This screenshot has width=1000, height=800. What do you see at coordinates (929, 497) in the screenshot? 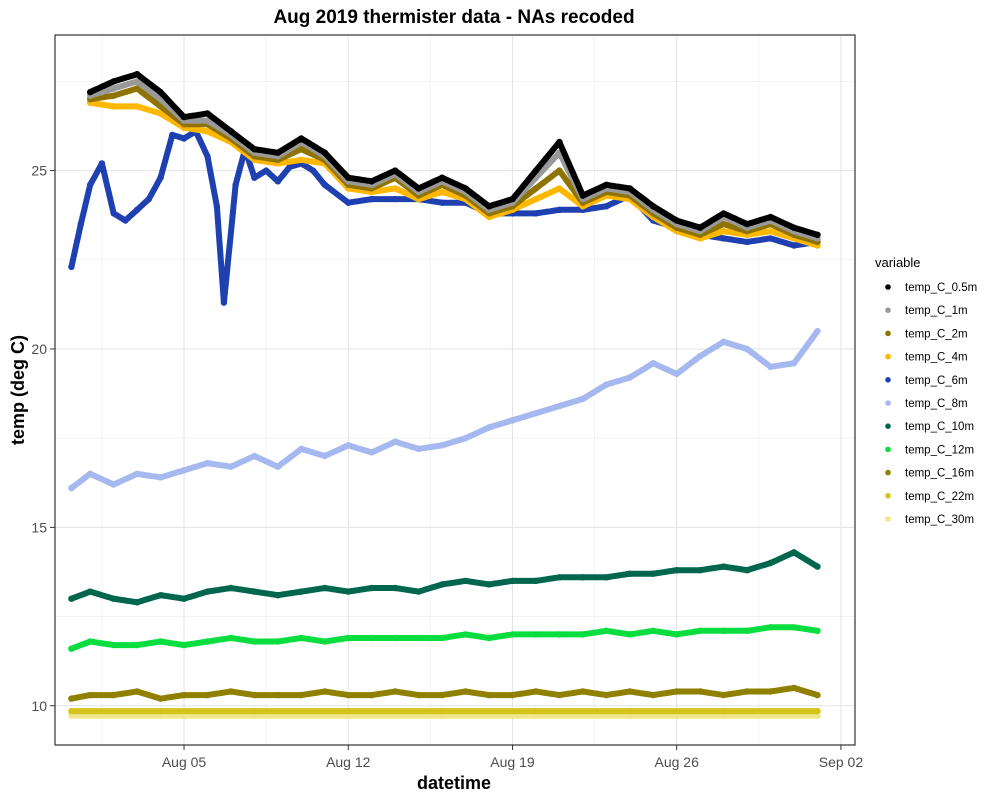
I see `legend-item: temp_C_22m` at bounding box center [929, 497].